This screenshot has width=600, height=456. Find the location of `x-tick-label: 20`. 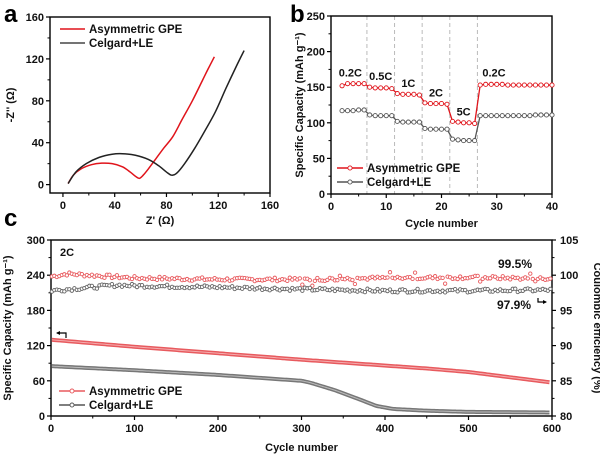

x-tick-label: 20 is located at coordinates (441, 207).